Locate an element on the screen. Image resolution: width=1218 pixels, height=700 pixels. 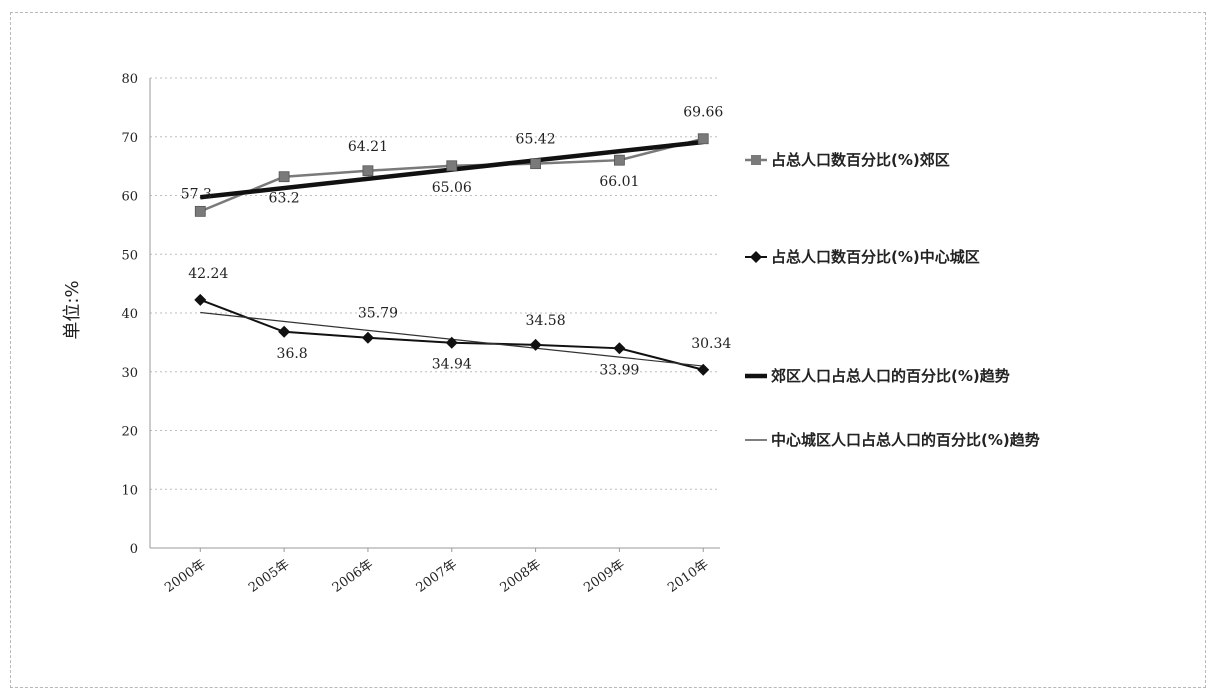
y-tick-label: 20 is located at coordinates (129, 432).